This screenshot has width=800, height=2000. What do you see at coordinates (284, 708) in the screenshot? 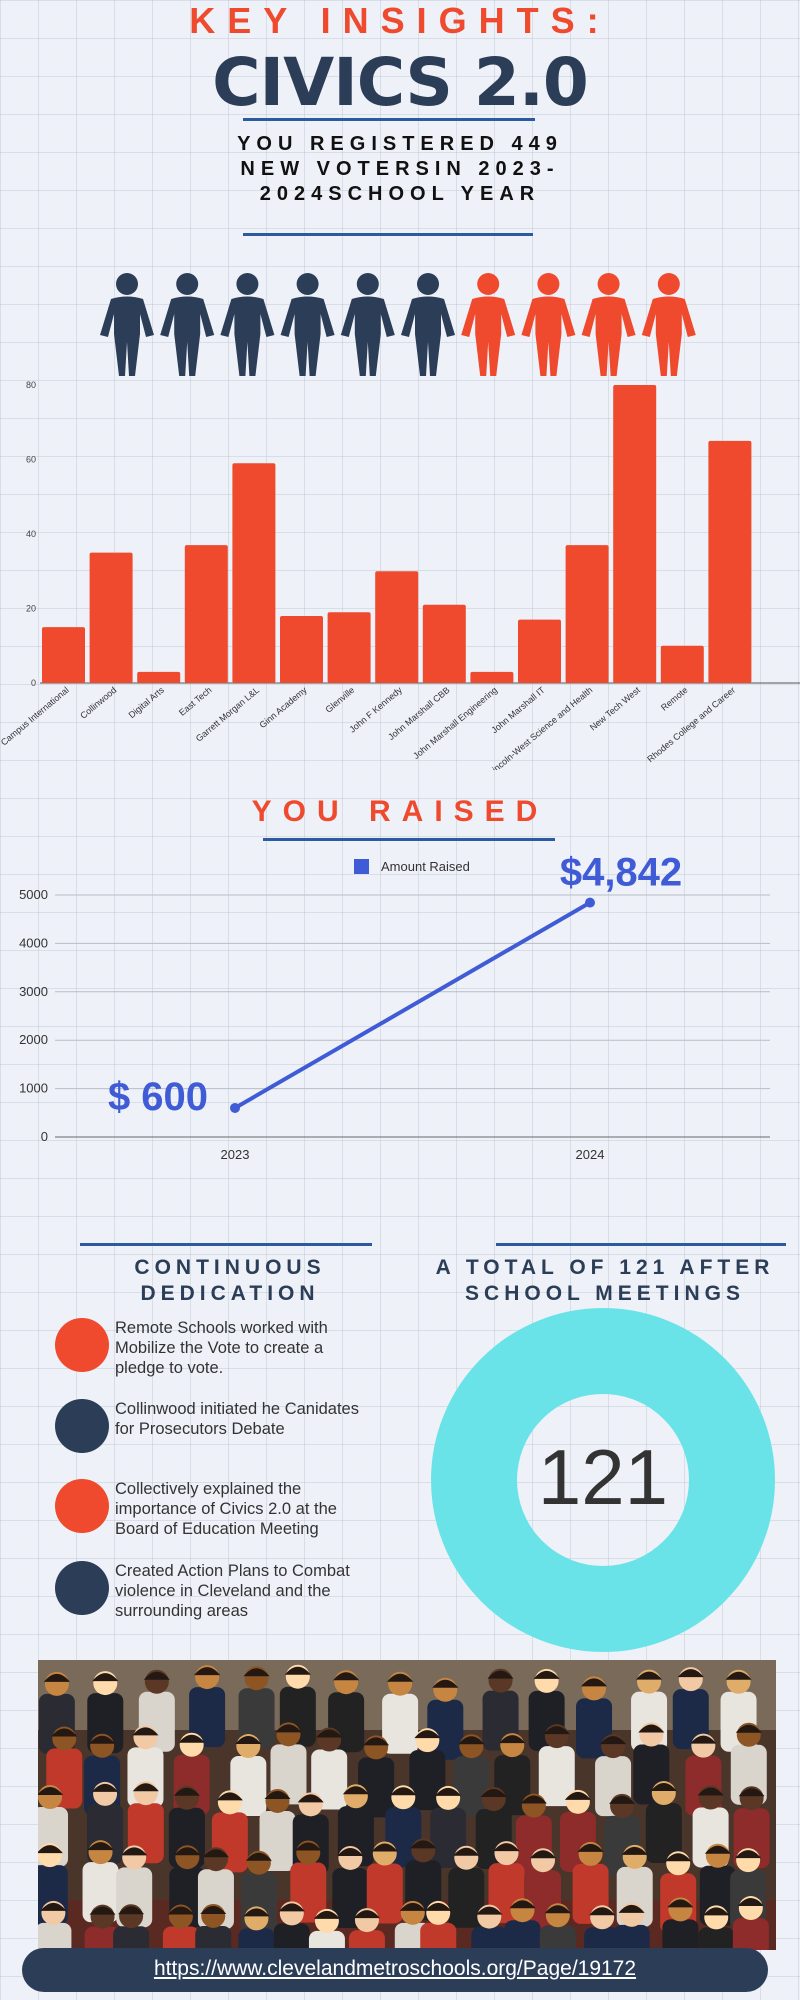
I see `x-tick-label: Ginn Academy` at bounding box center [284, 708].